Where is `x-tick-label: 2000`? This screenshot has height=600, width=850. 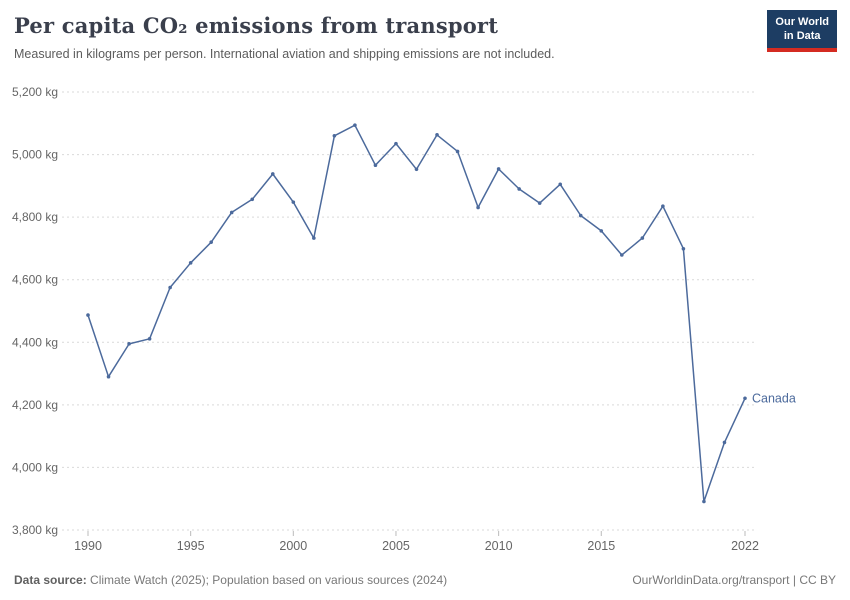 x-tick-label: 2000 is located at coordinates (293, 546).